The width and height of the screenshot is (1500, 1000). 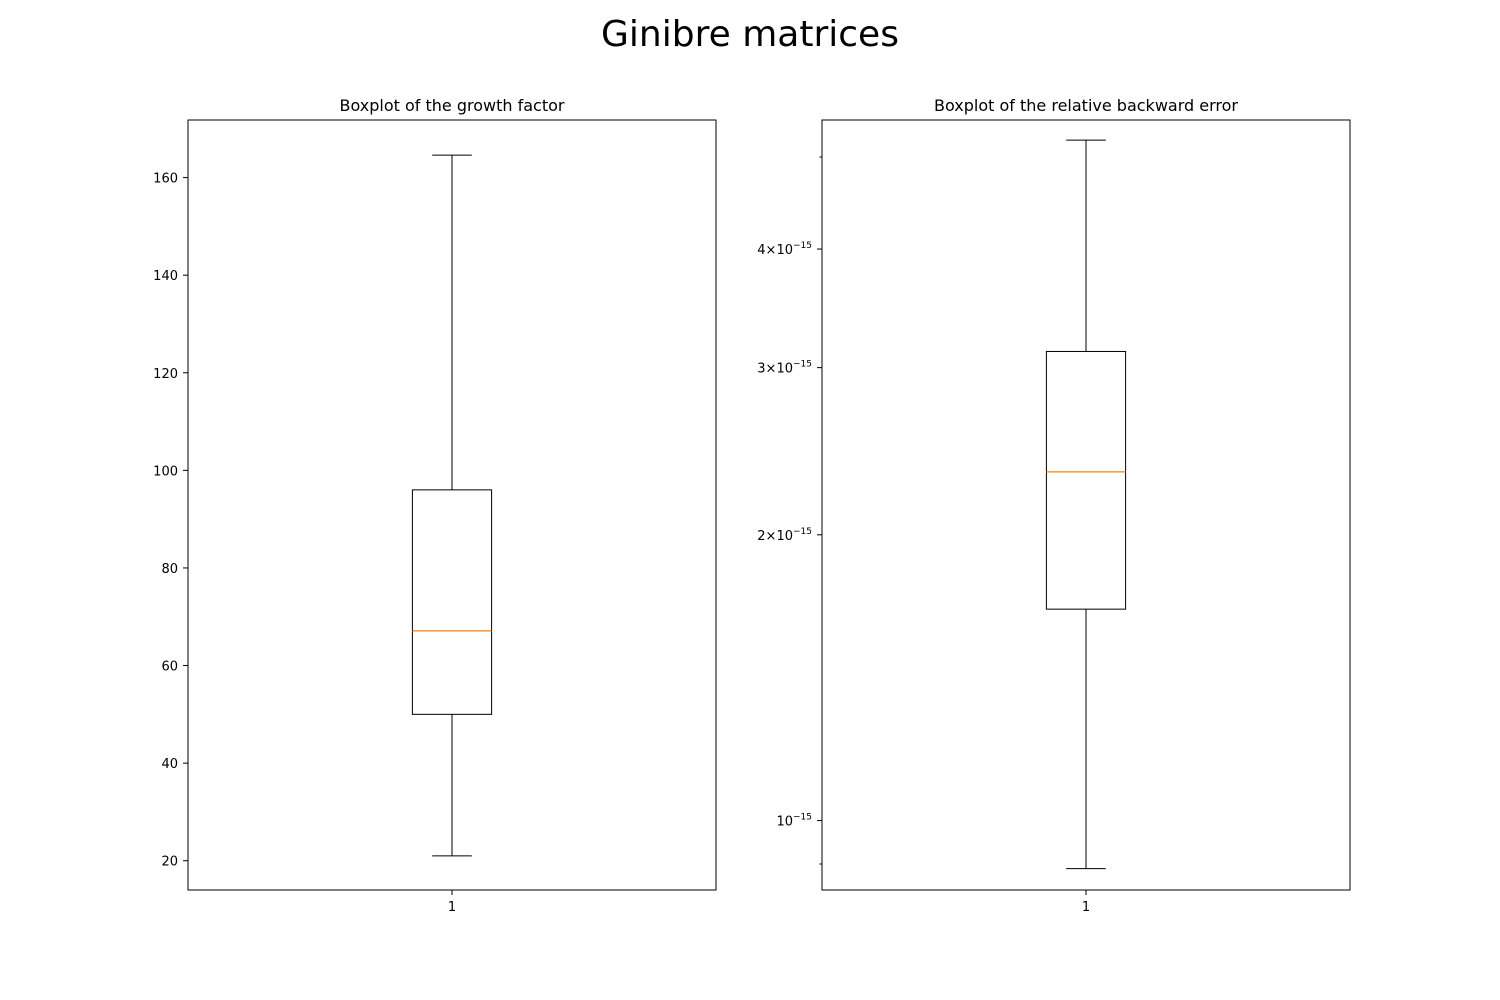 I want to click on backward-ytick-mantissa-0: 10, so click(x=784, y=822).